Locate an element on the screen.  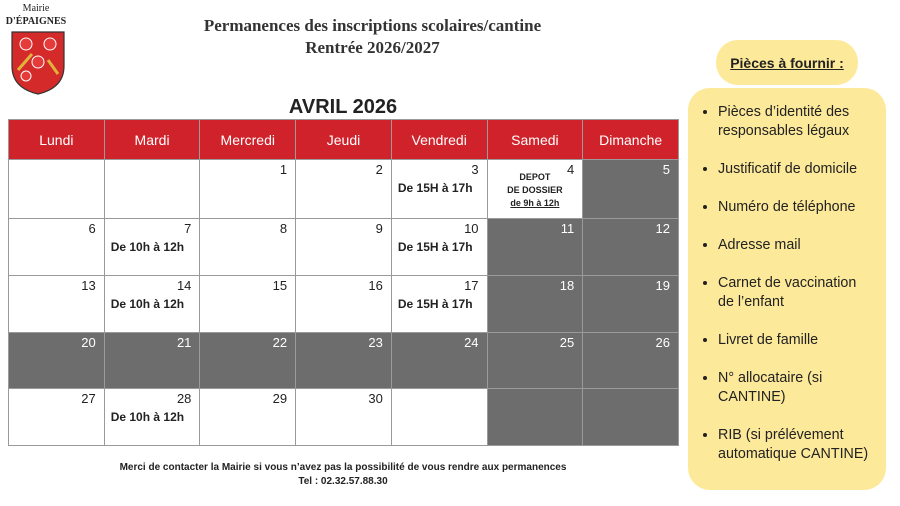
day-cell: 3 De 15H à 17h is located at coordinates (439, 189).